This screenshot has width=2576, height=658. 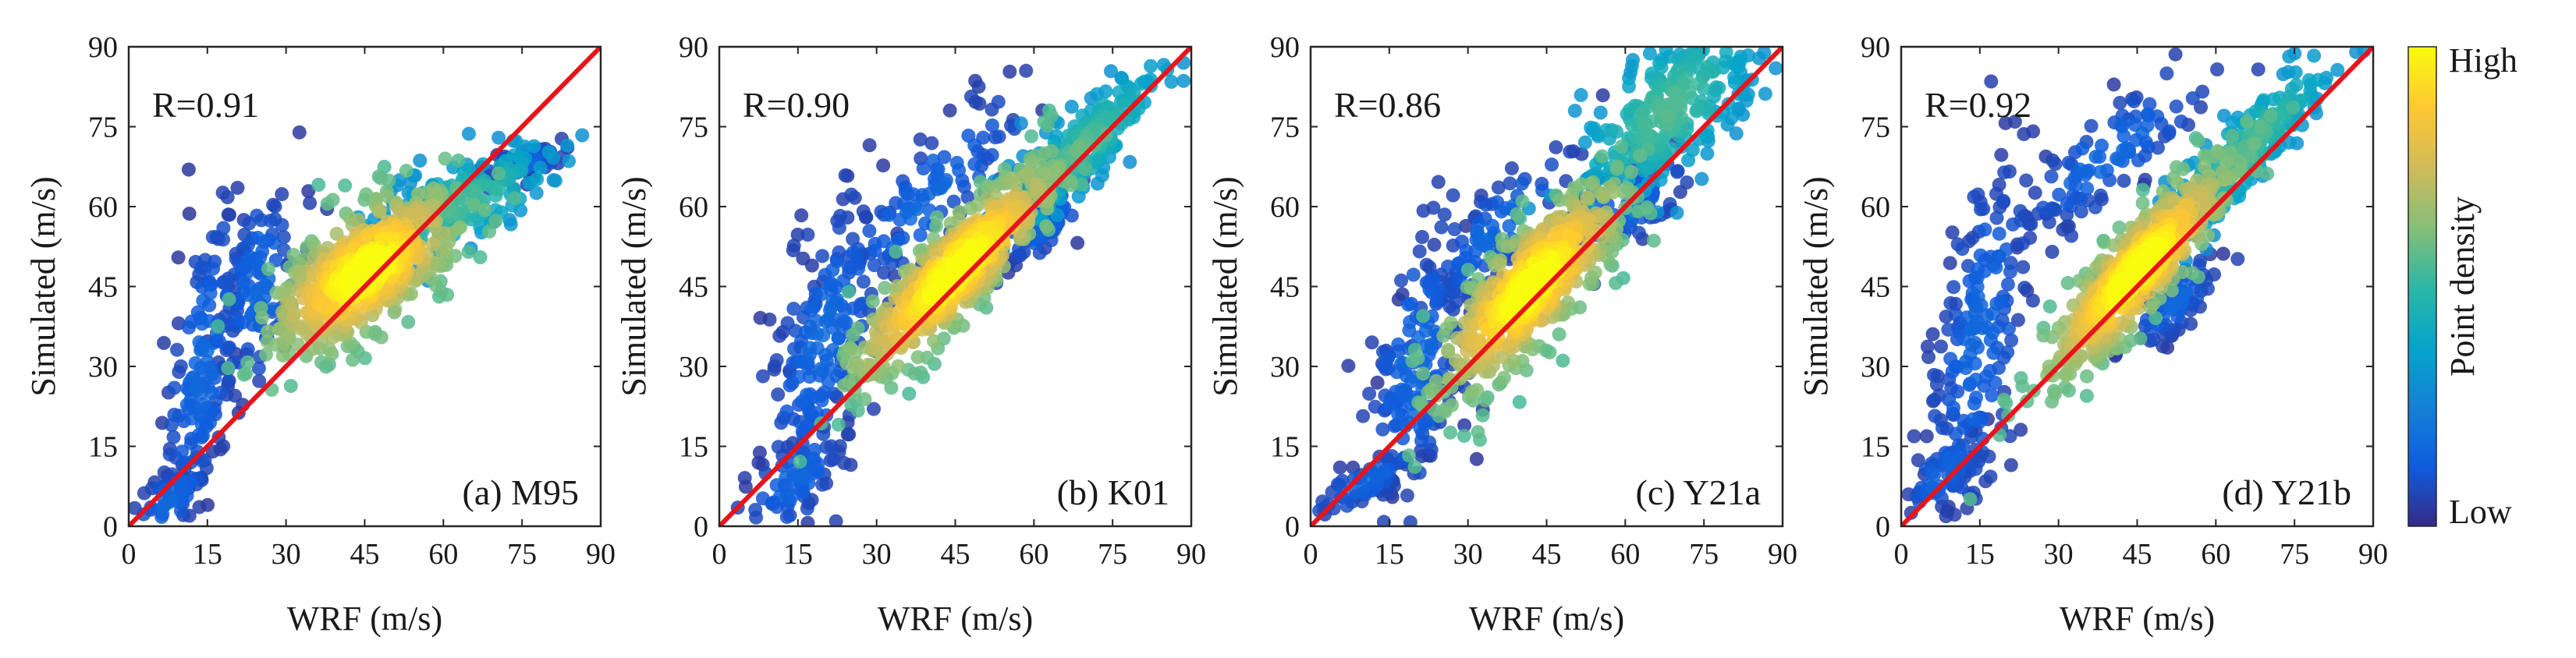 I want to click on x-tick-label: 30, so click(x=2059, y=554).